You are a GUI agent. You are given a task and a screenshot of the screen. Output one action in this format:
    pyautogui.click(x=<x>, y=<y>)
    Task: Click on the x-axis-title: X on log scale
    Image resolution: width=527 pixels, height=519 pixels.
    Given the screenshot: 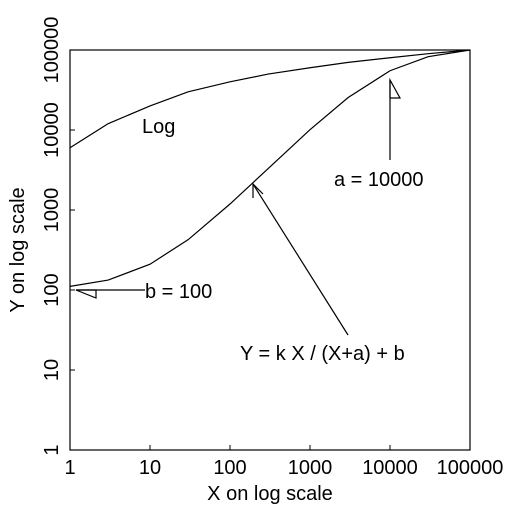 What is the action you would take?
    pyautogui.click(x=270, y=494)
    